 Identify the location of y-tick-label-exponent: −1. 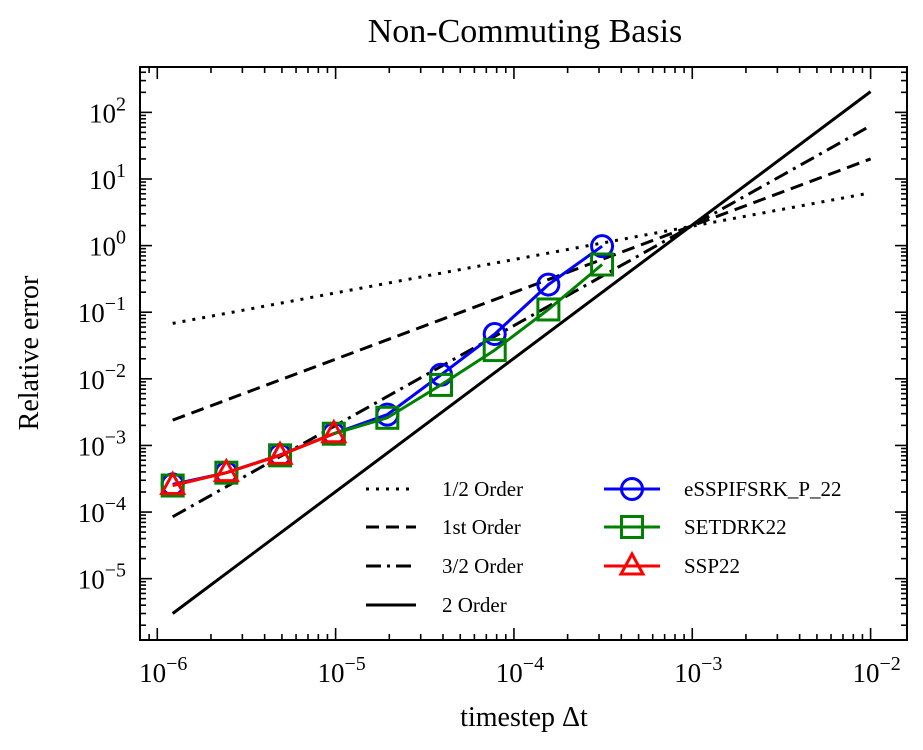
(115, 304).